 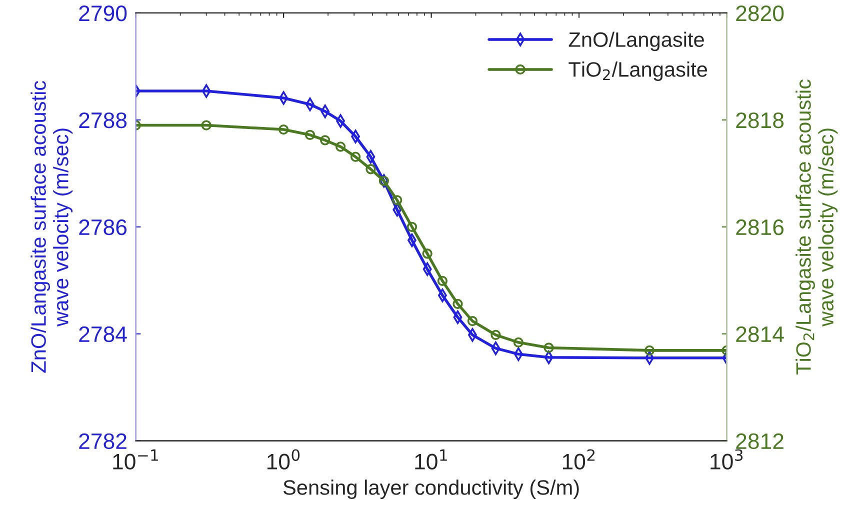 I want to click on y2-tick-label: 2820, so click(x=760, y=13).